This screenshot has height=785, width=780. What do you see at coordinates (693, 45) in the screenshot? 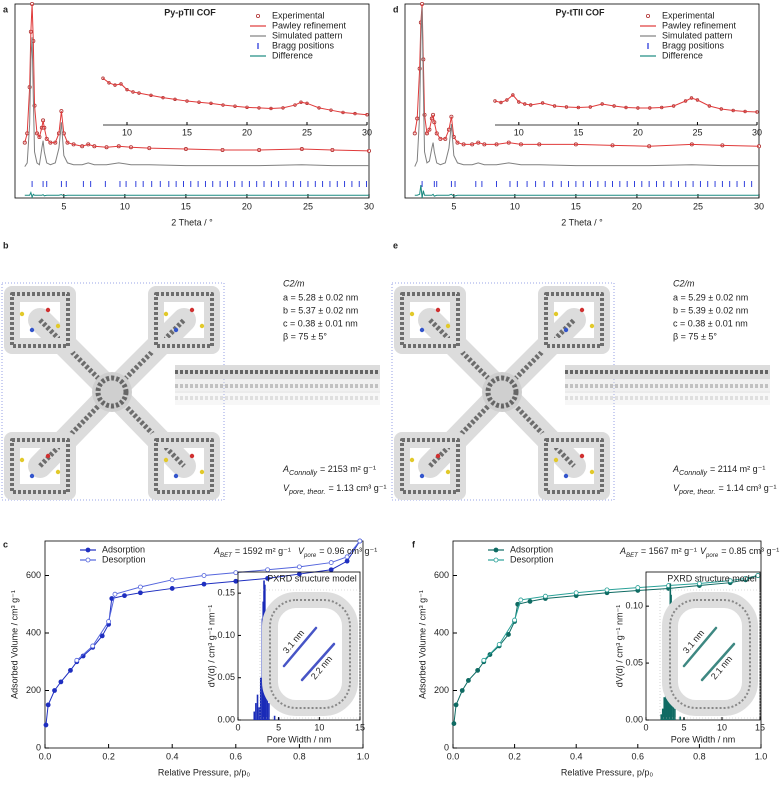
I see `legend-label: Bragg positions` at bounding box center [693, 45].